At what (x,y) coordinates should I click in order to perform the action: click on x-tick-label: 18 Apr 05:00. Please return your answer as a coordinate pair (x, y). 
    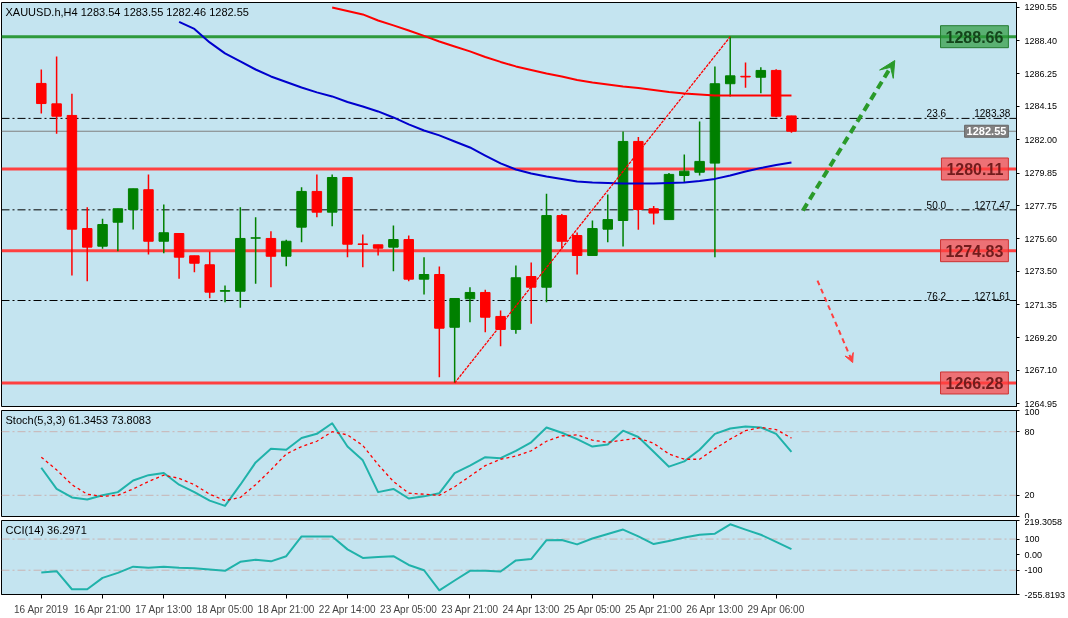
    Looking at the image, I should click on (225, 609).